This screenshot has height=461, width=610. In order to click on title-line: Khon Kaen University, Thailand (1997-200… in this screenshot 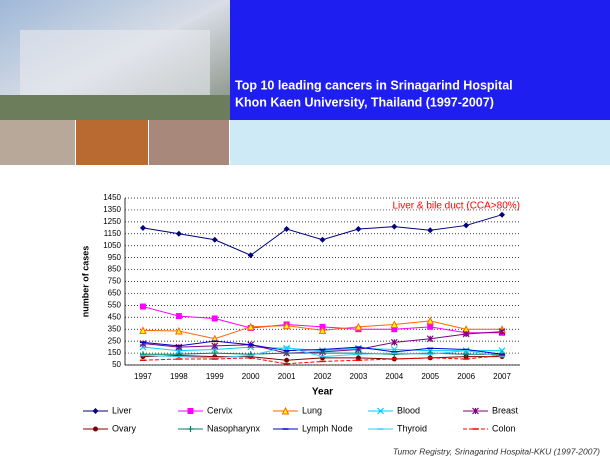, I will do `click(364, 102)`.